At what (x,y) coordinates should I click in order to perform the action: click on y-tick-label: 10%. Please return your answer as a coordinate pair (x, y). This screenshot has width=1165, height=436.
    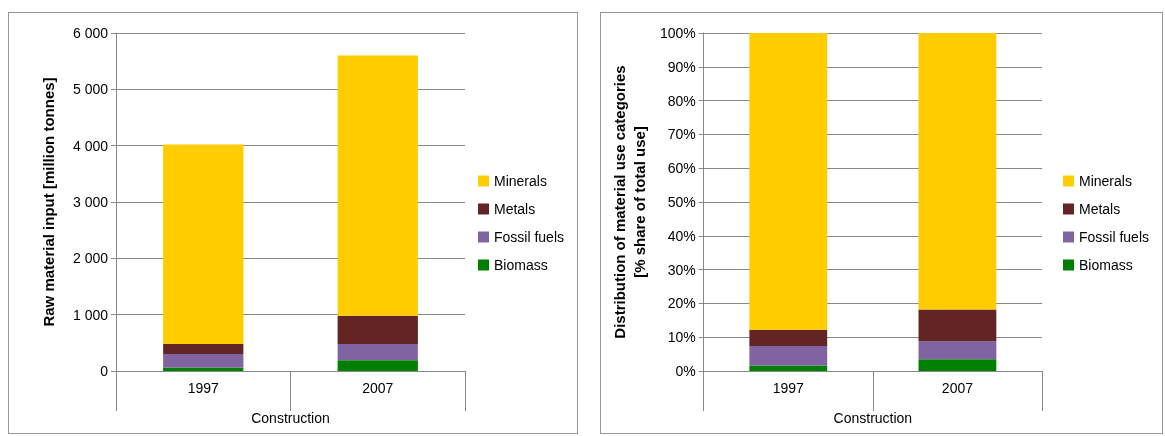
    Looking at the image, I should click on (681, 337).